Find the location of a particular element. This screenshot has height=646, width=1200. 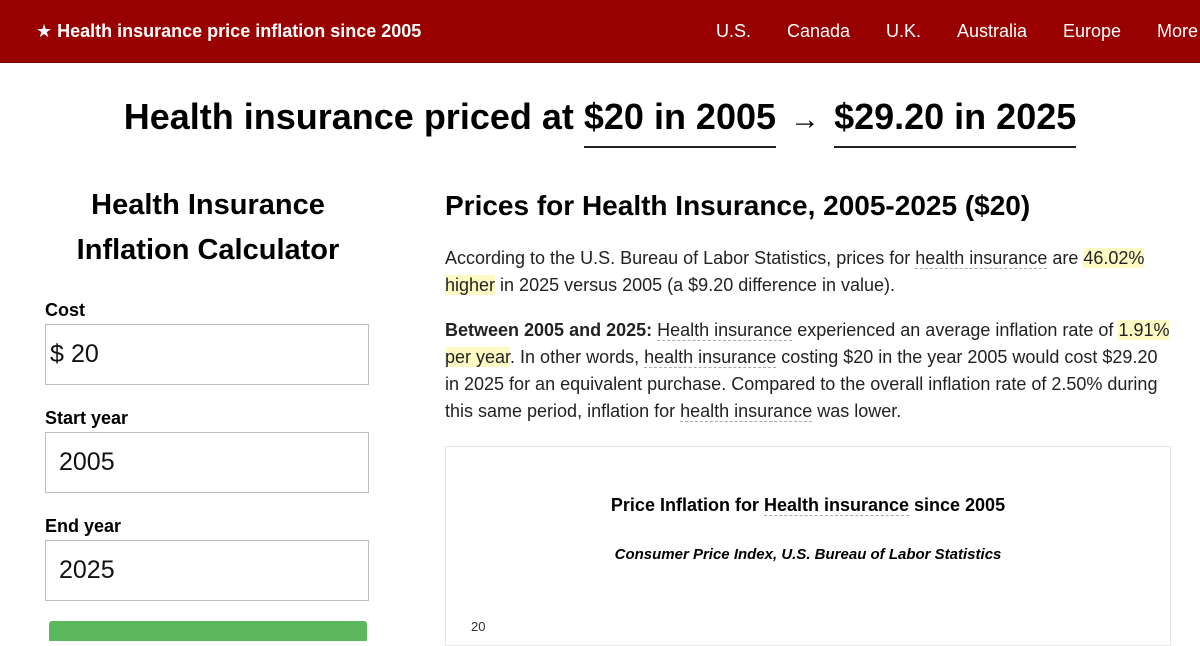

nav-link-uk: U.K. is located at coordinates (904, 31).